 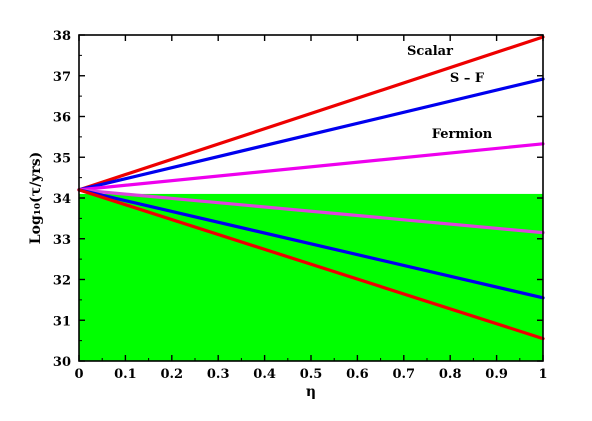 What do you see at coordinates (62, 199) in the screenshot?
I see `y-tick-label: 34` at bounding box center [62, 199].